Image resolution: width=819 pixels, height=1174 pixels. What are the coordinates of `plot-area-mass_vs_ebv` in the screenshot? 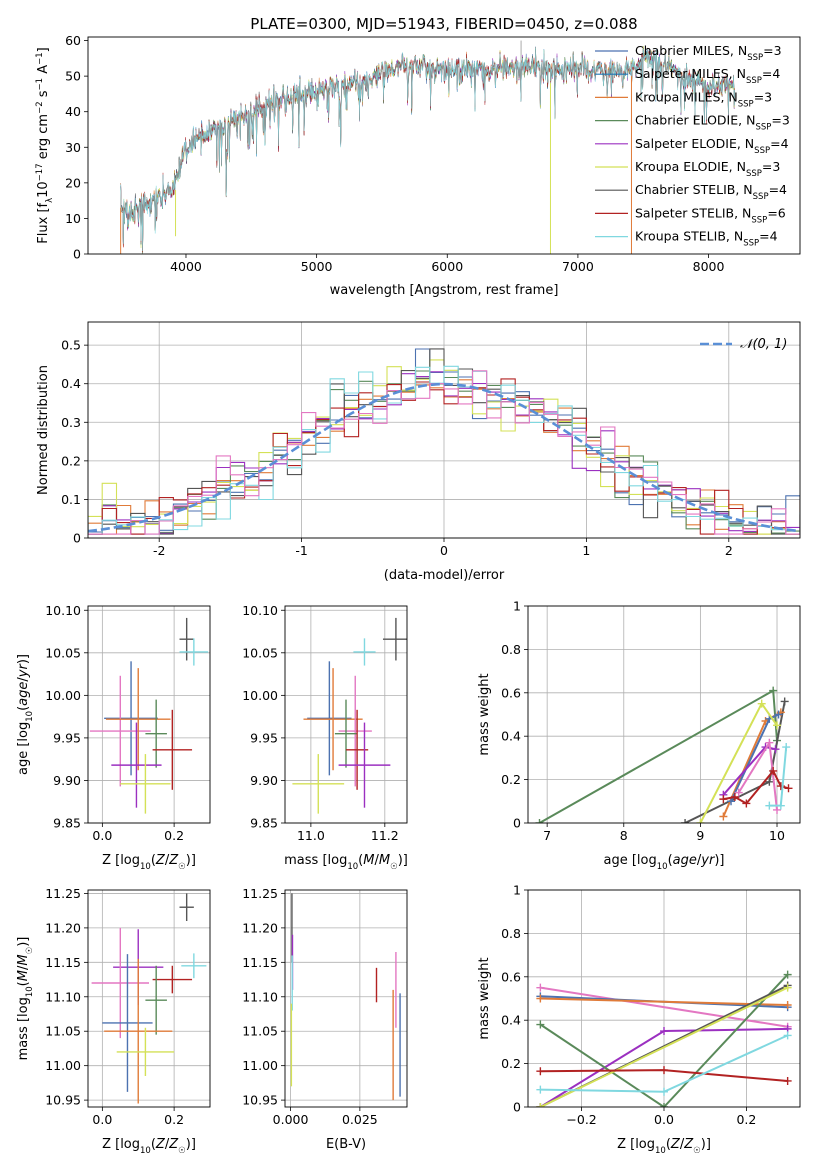 It's located at (345, 997).